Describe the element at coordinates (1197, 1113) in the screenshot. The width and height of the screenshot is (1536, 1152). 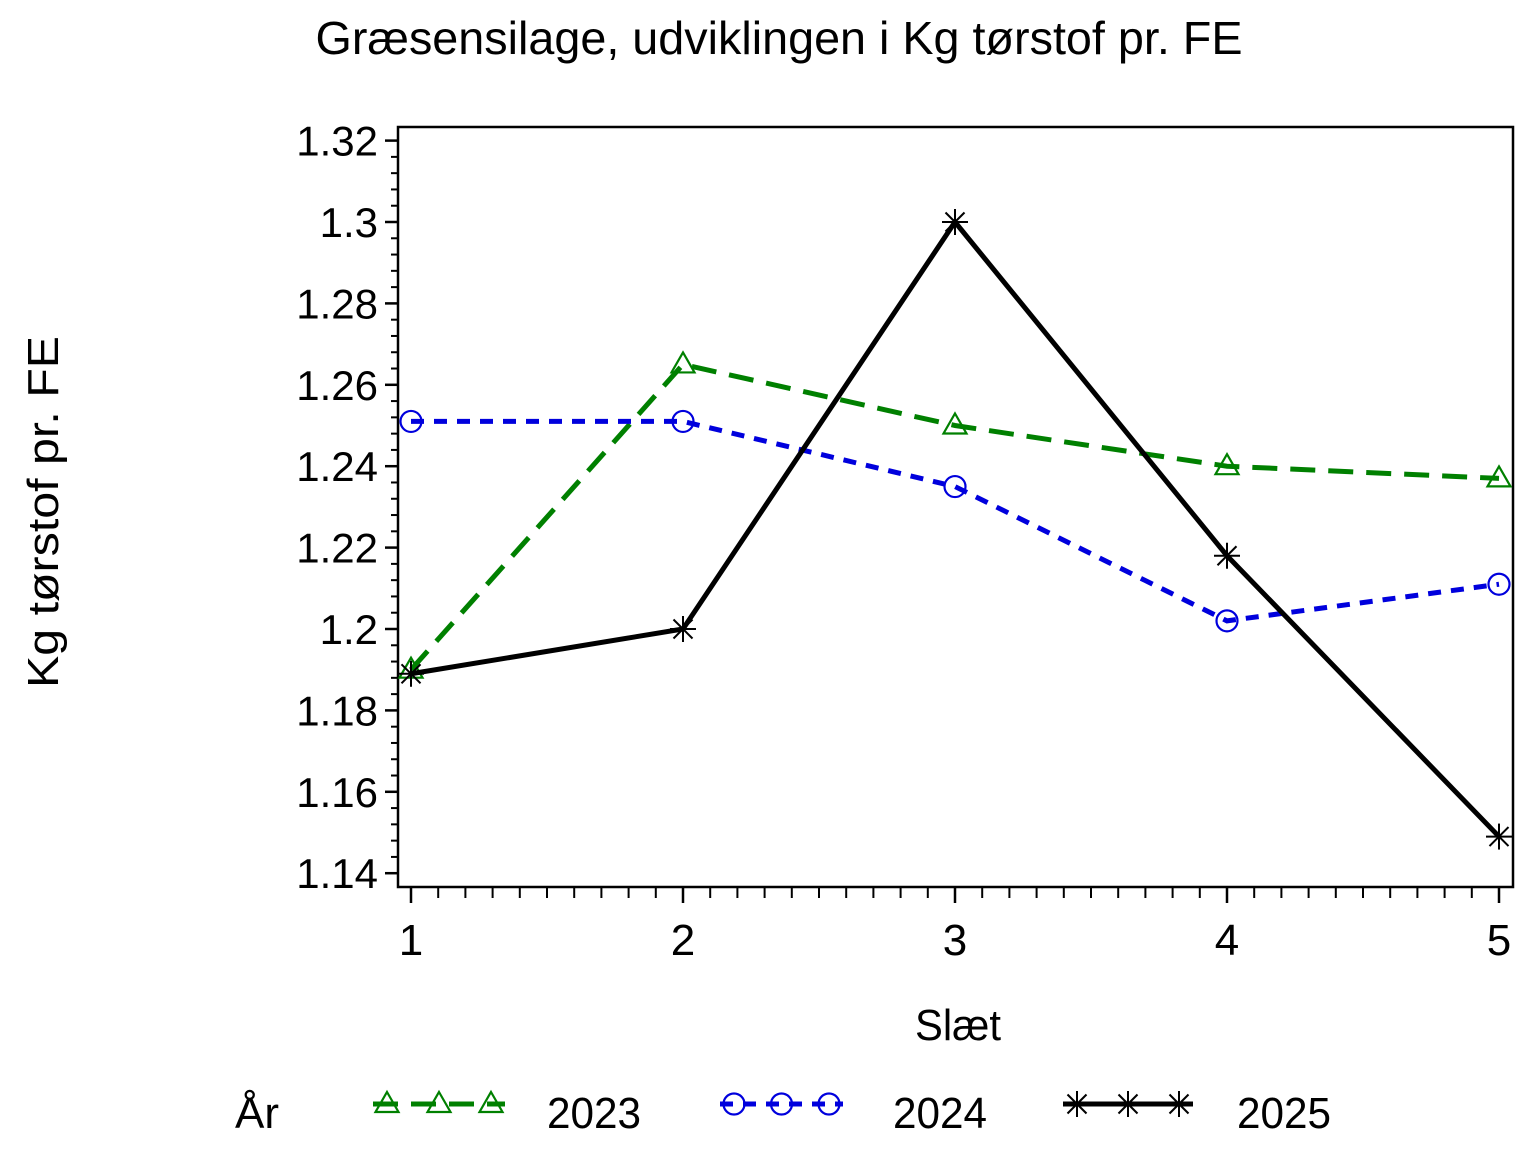
I see `legend-item-2025: 2025` at that location.